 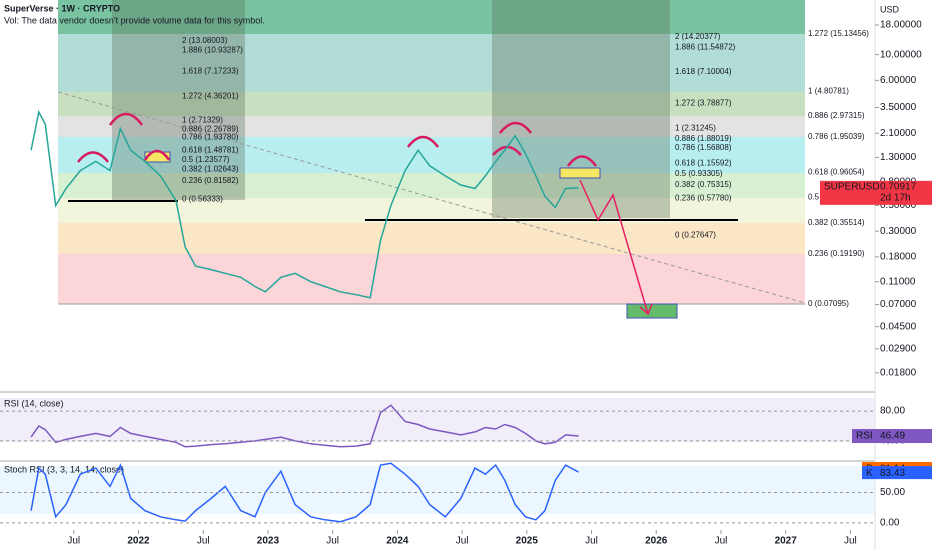 What do you see at coordinates (901, 54) in the screenshot?
I see `y-tick-label: 10.00000` at bounding box center [901, 54].